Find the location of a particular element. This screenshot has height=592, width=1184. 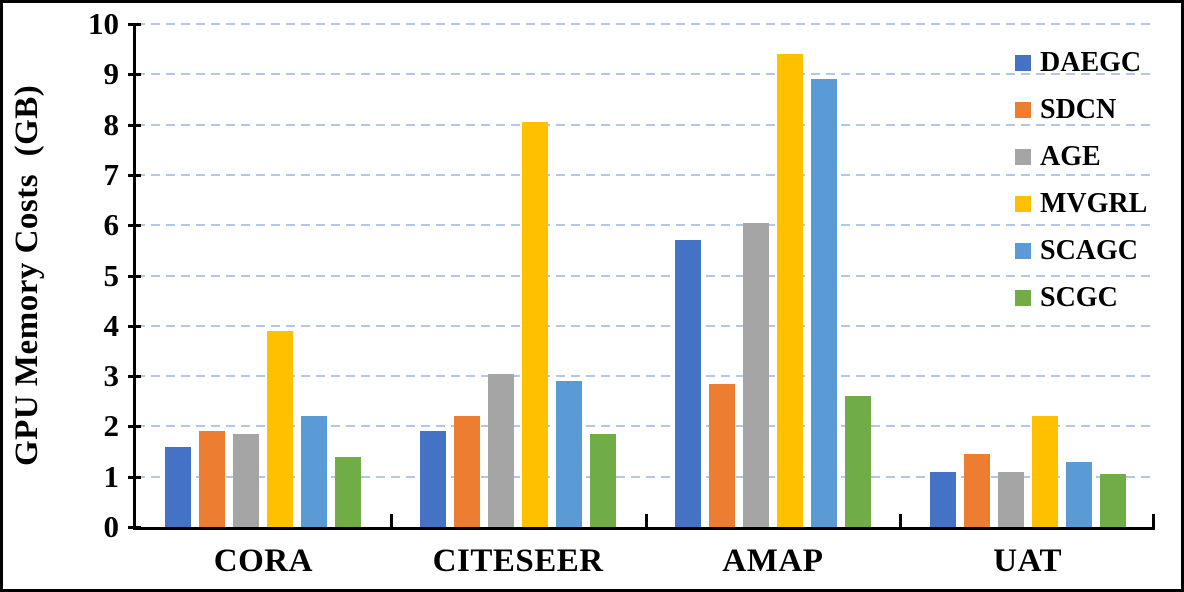

bar-sdcn-amap is located at coordinates (721, 455).